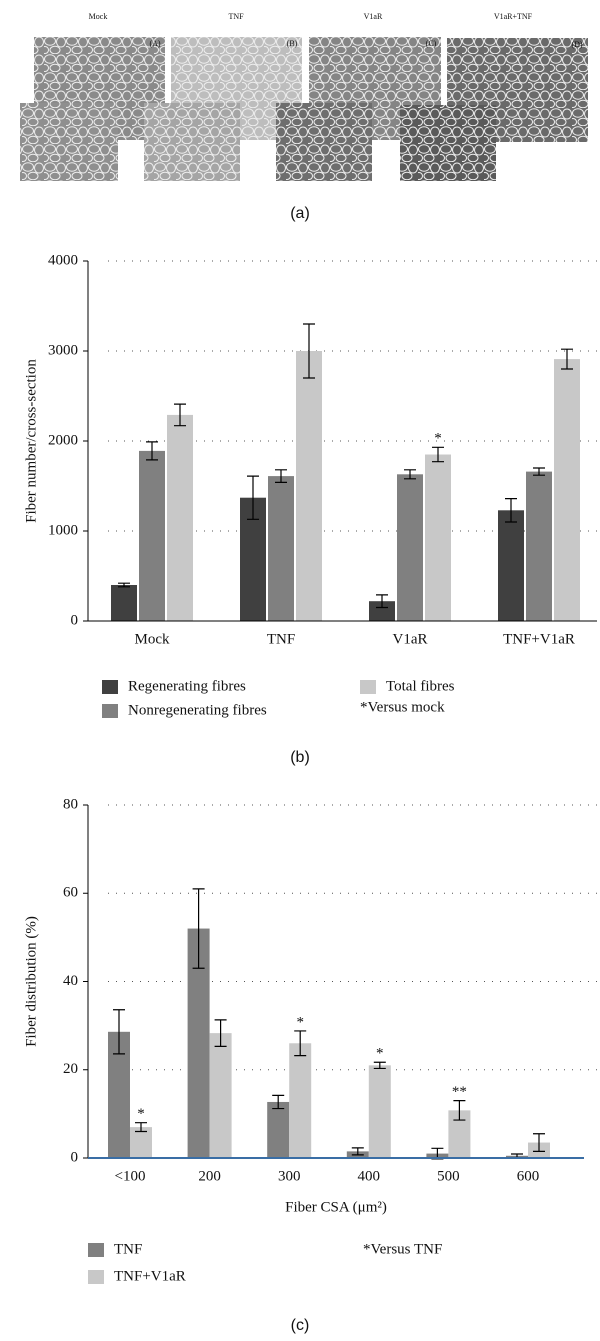 The height and width of the screenshot is (1341, 600). What do you see at coordinates (369, 1176) in the screenshot?
I see `x-tick-label: 400` at bounding box center [369, 1176].